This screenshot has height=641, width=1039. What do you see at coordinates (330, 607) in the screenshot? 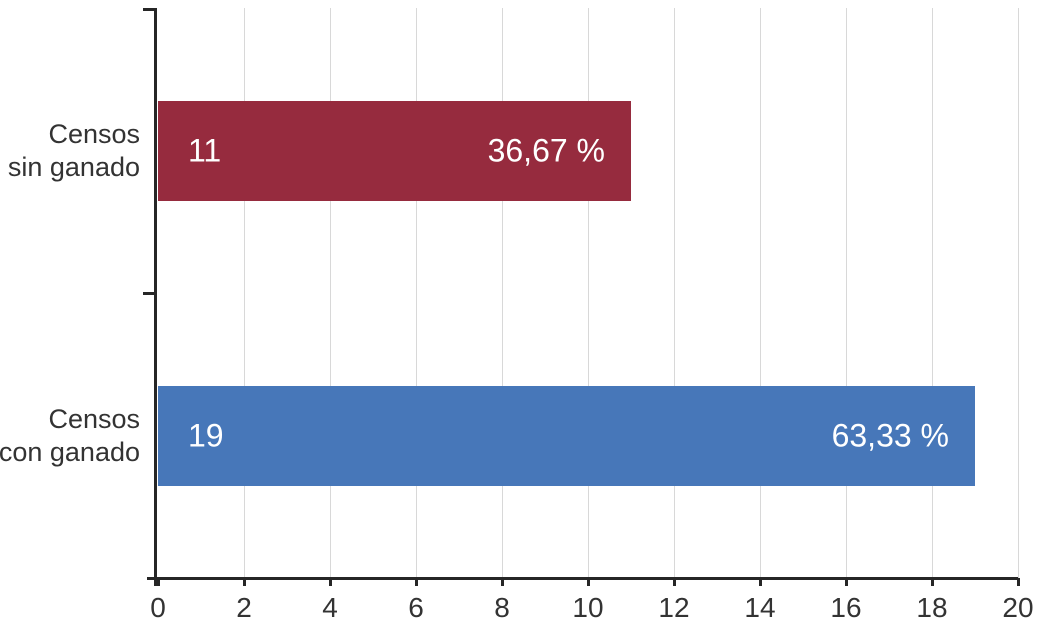
I see `x-axis-tick-label: 4` at bounding box center [330, 607].